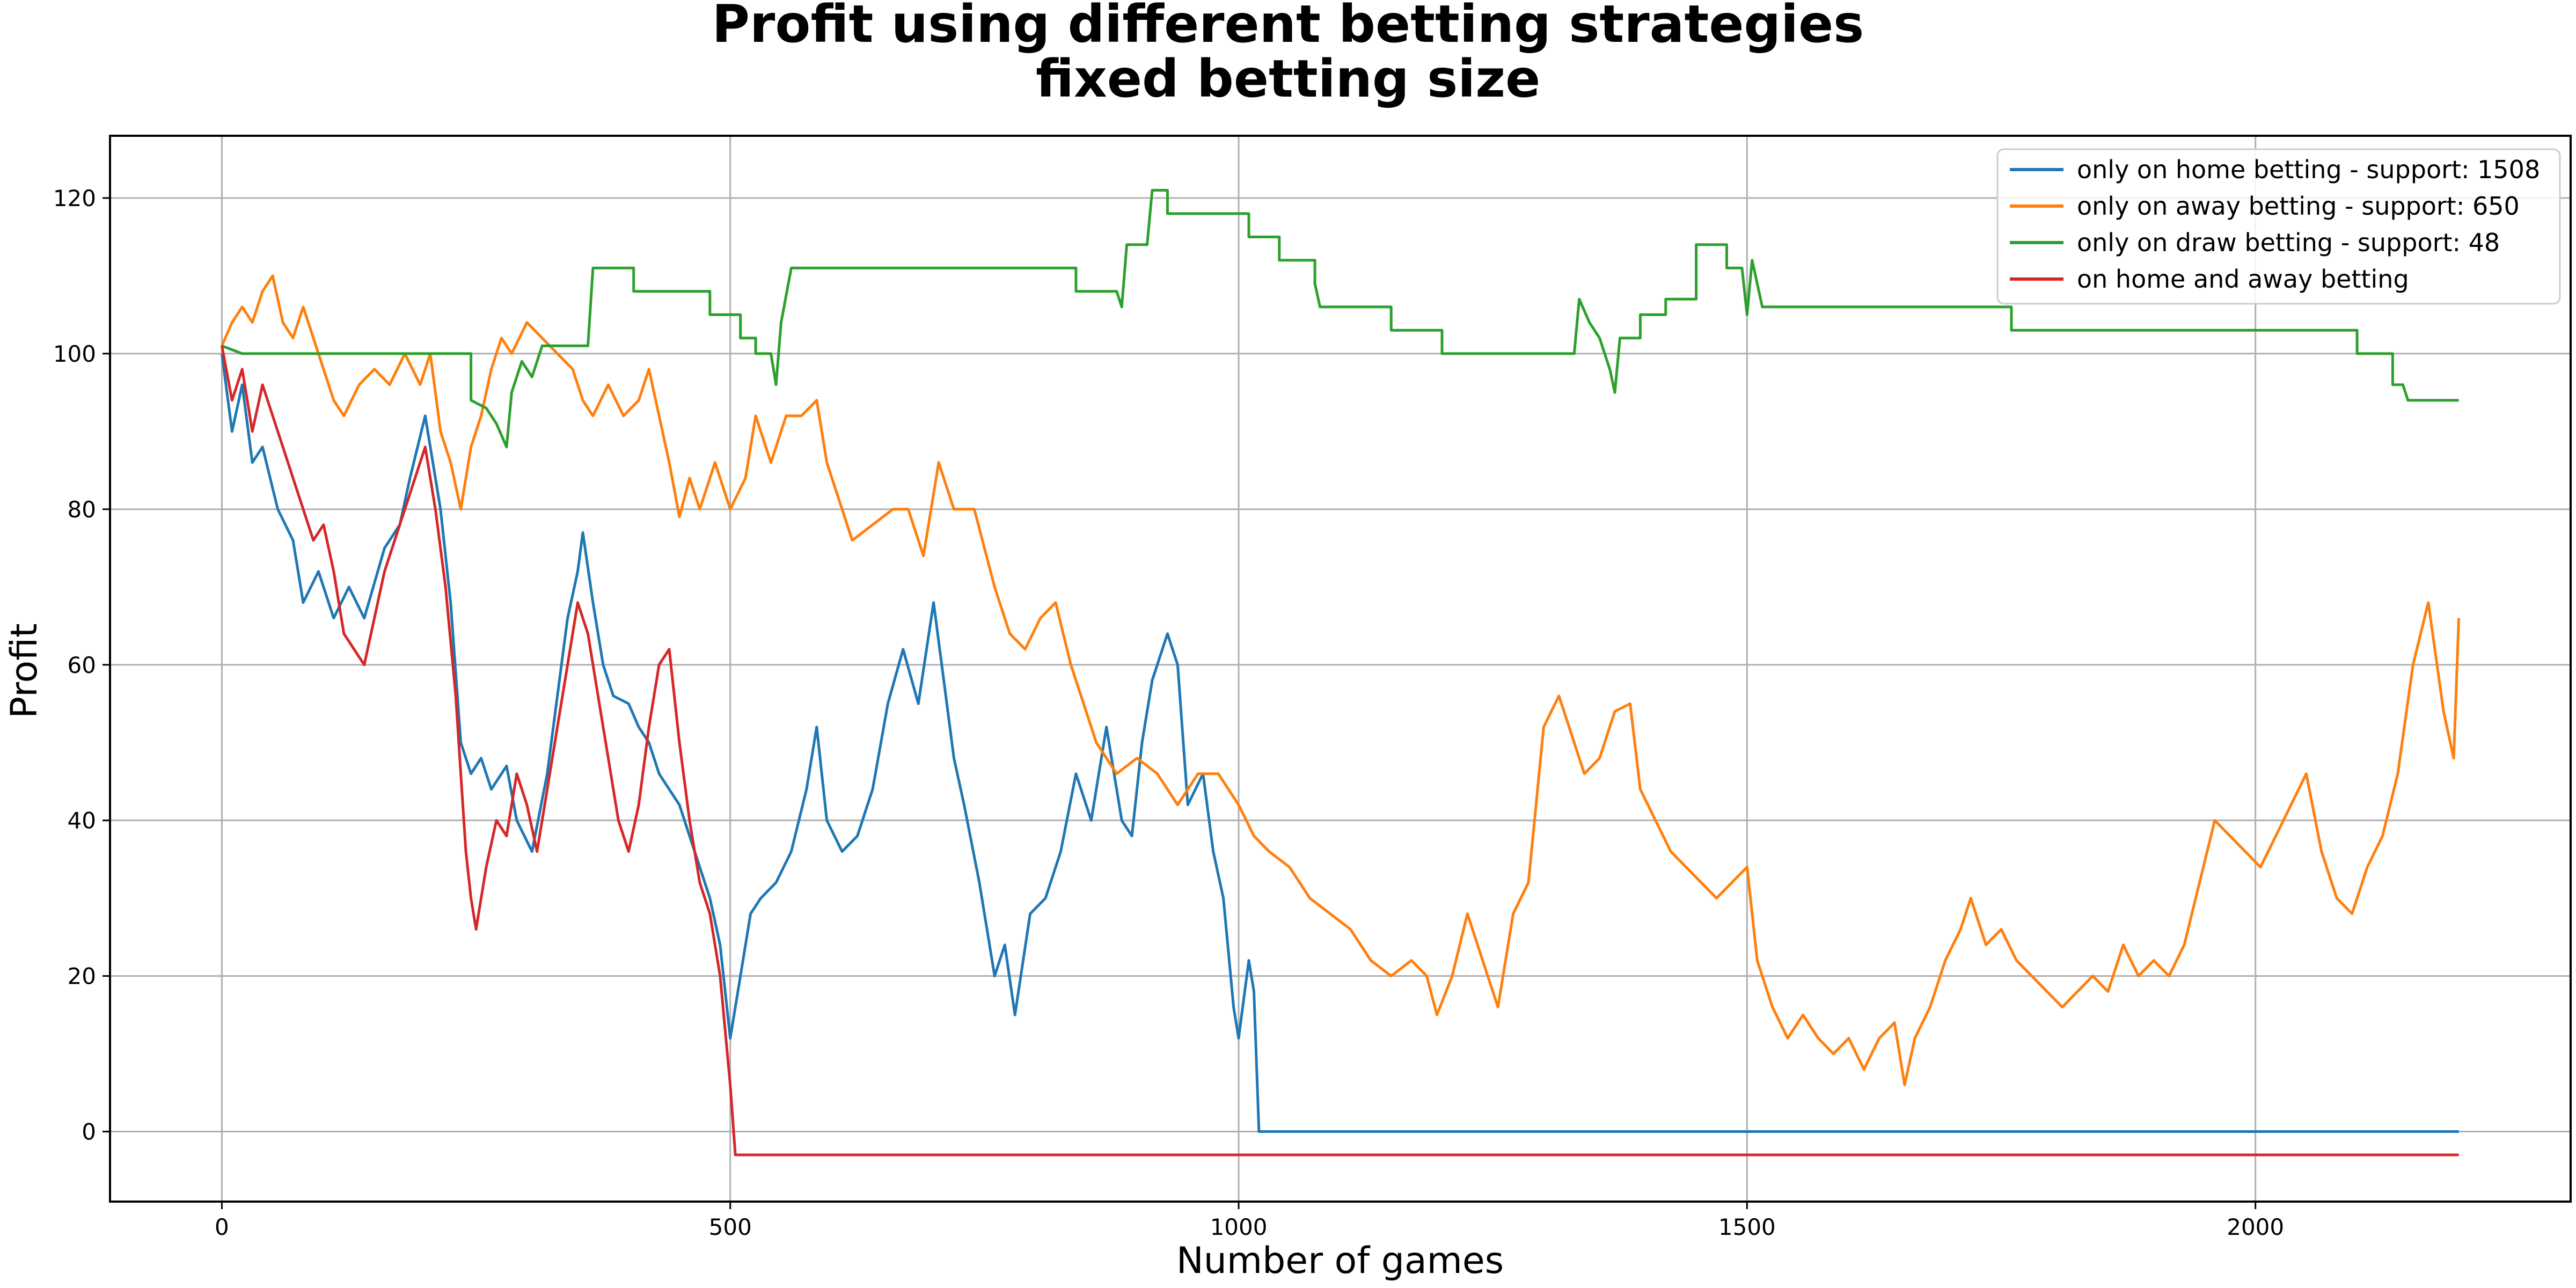 This screenshot has height=1288, width=2576. I want to click on legend-label: only on draw betting - support: 48, so click(2288, 242).